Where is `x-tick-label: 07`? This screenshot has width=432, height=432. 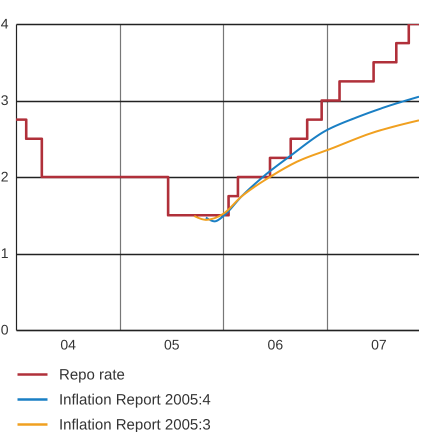 x-tick-label: 07 is located at coordinates (379, 344).